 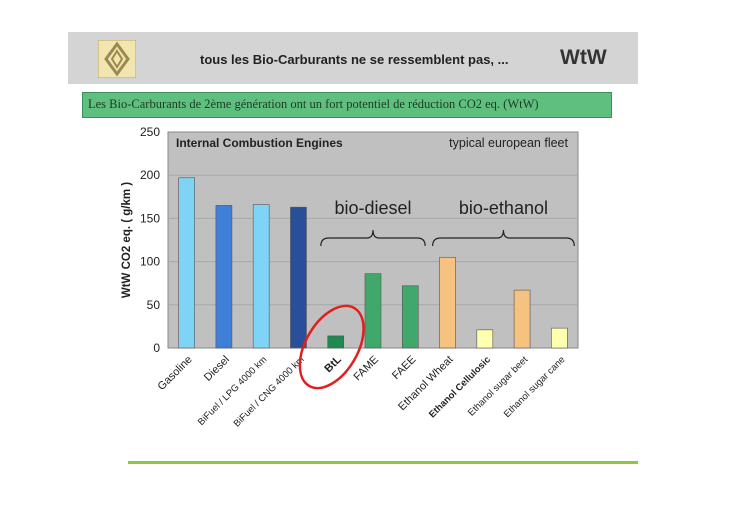 I want to click on y-axis-label: WtW CO2 eq. ( g/km ), so click(x=127, y=240).